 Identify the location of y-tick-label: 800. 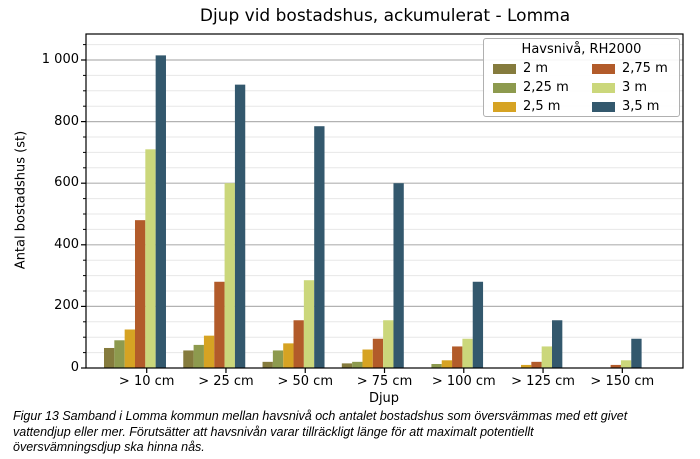
(66, 121).